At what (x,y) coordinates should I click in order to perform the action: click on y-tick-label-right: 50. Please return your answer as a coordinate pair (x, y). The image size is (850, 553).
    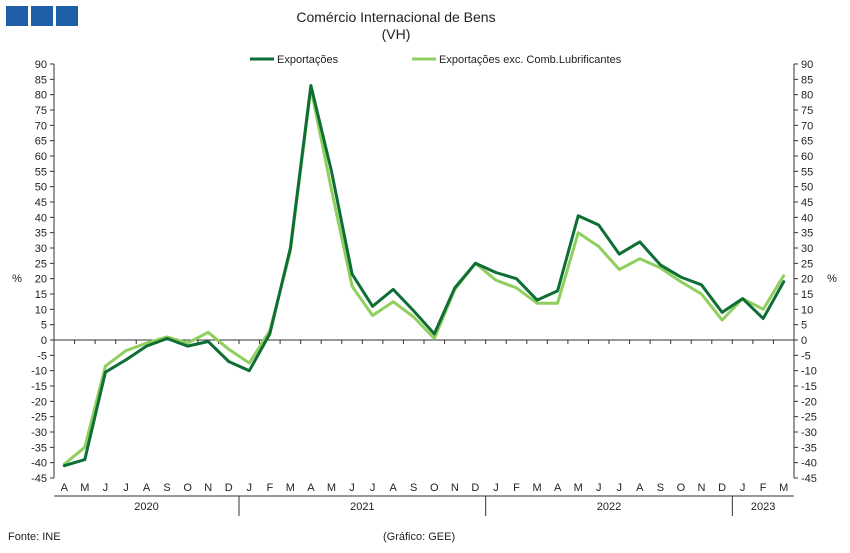
    Looking at the image, I should click on (807, 188).